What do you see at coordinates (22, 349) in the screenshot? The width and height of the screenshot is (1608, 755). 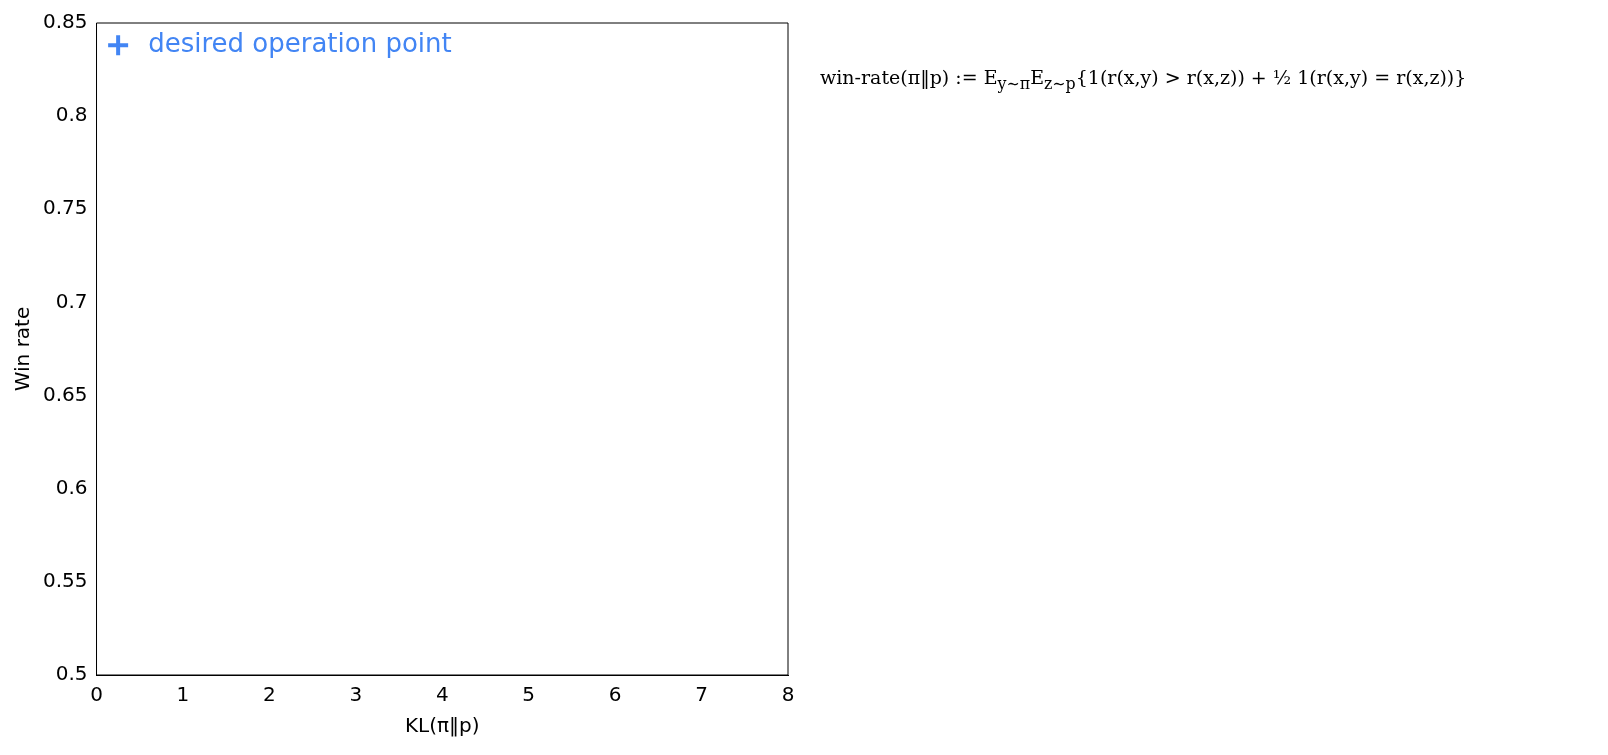 I see `y-axis-title: Win rate` at bounding box center [22, 349].